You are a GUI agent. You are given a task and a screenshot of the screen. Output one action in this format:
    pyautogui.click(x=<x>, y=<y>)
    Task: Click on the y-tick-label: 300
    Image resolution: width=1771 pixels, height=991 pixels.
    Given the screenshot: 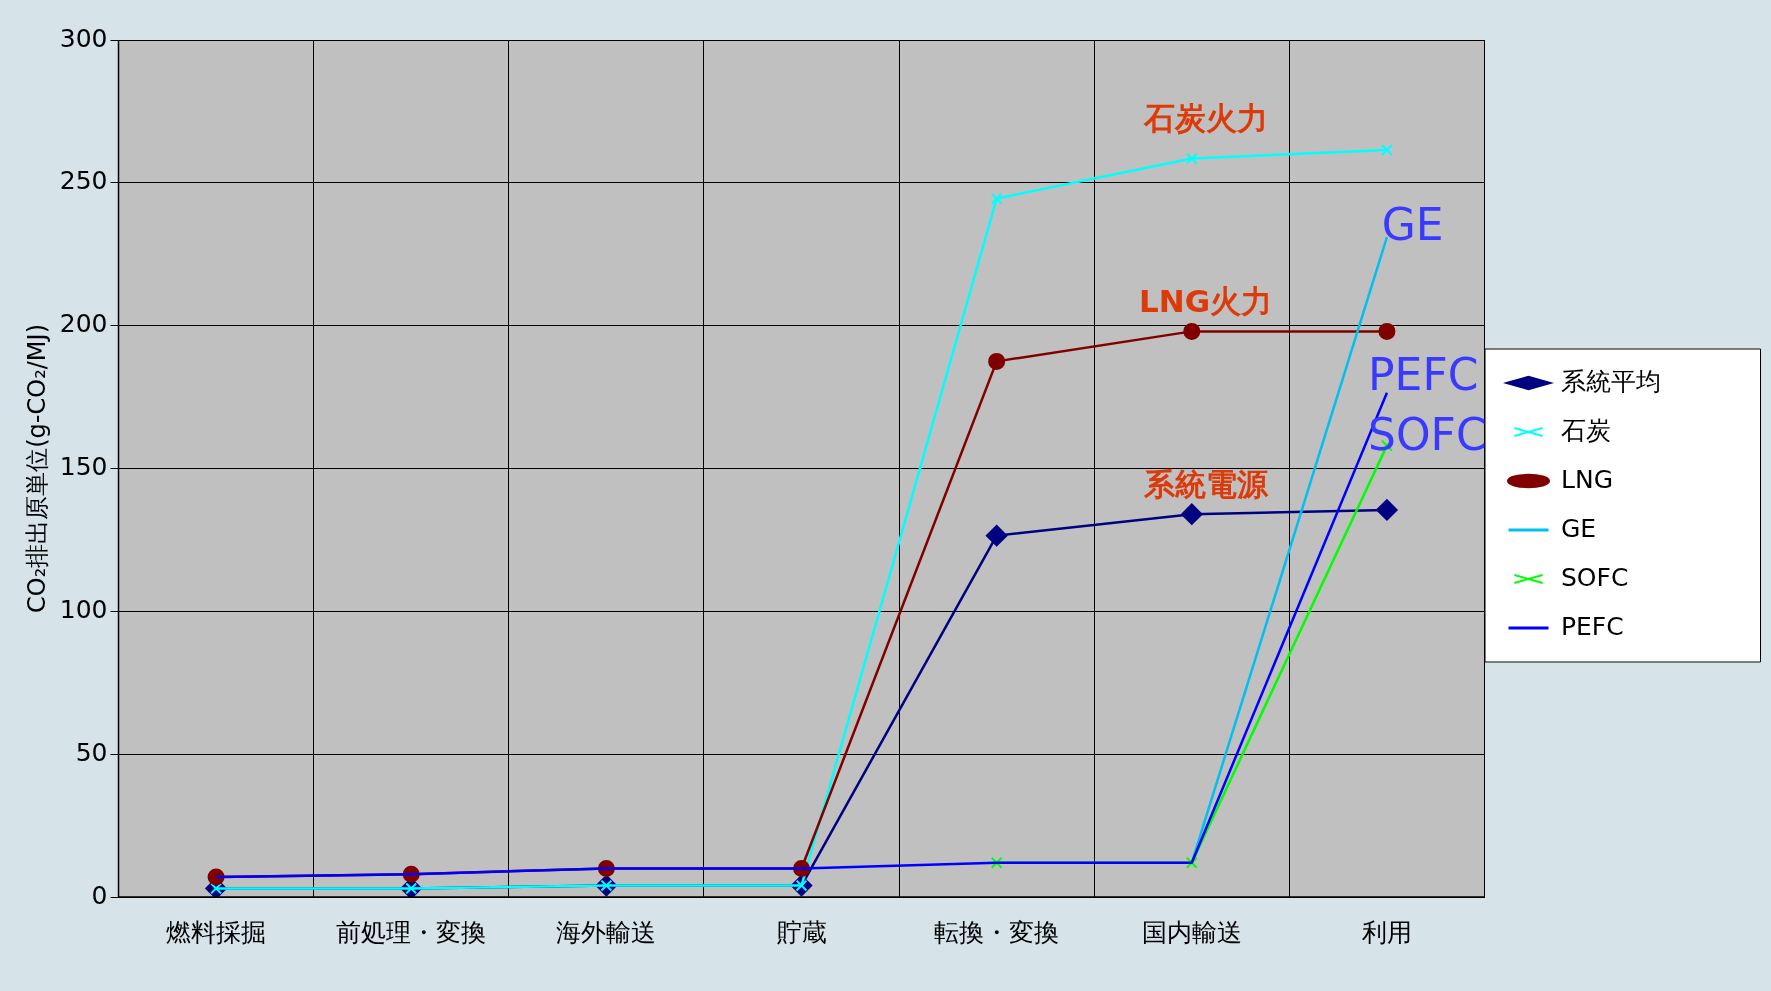 What is the action you would take?
    pyautogui.click(x=83, y=38)
    